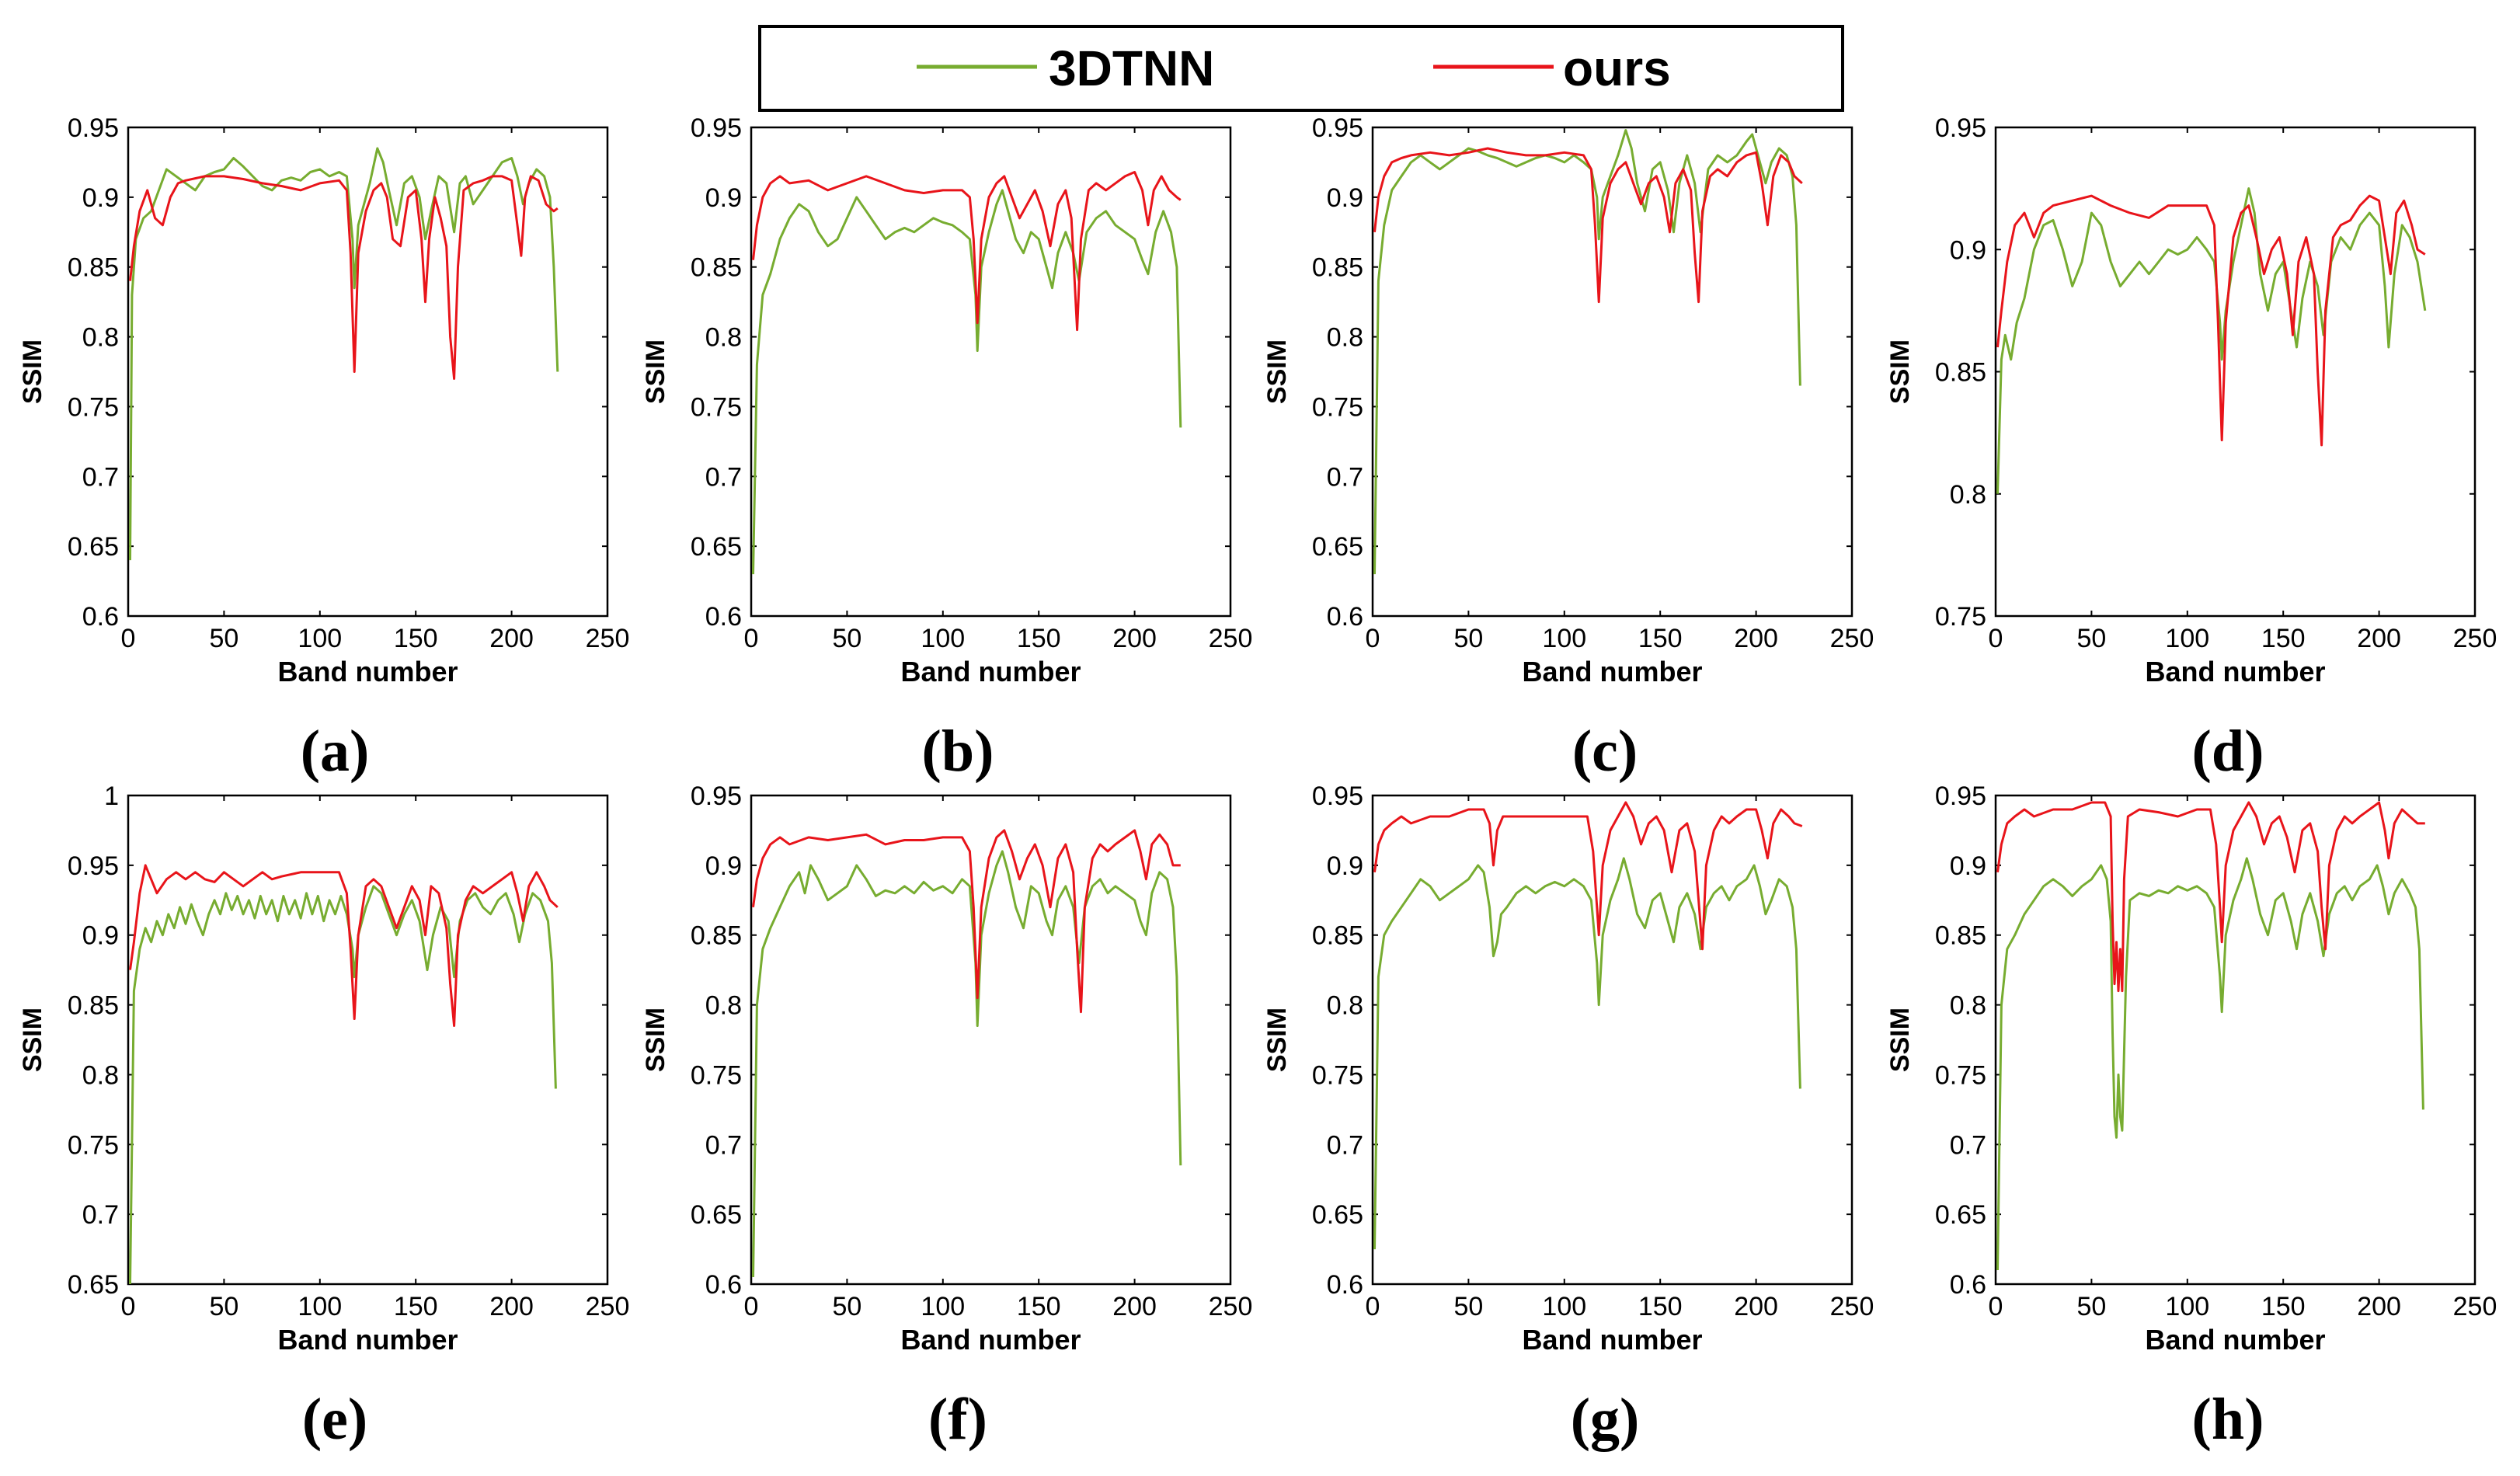 The height and width of the screenshot is (1476, 2520). I want to click on y-tick-label: 1, so click(111, 796).